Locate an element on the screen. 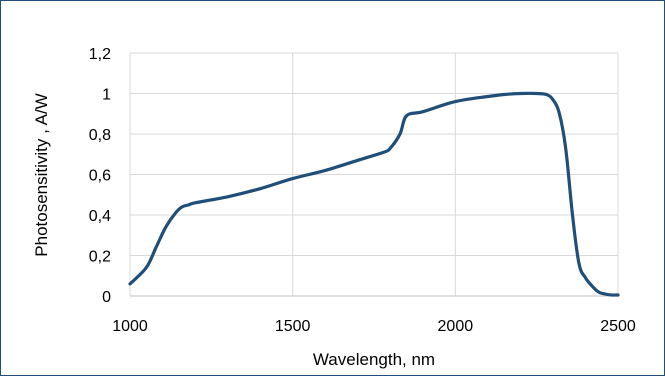  x-tick-label: 1500 is located at coordinates (293, 326).